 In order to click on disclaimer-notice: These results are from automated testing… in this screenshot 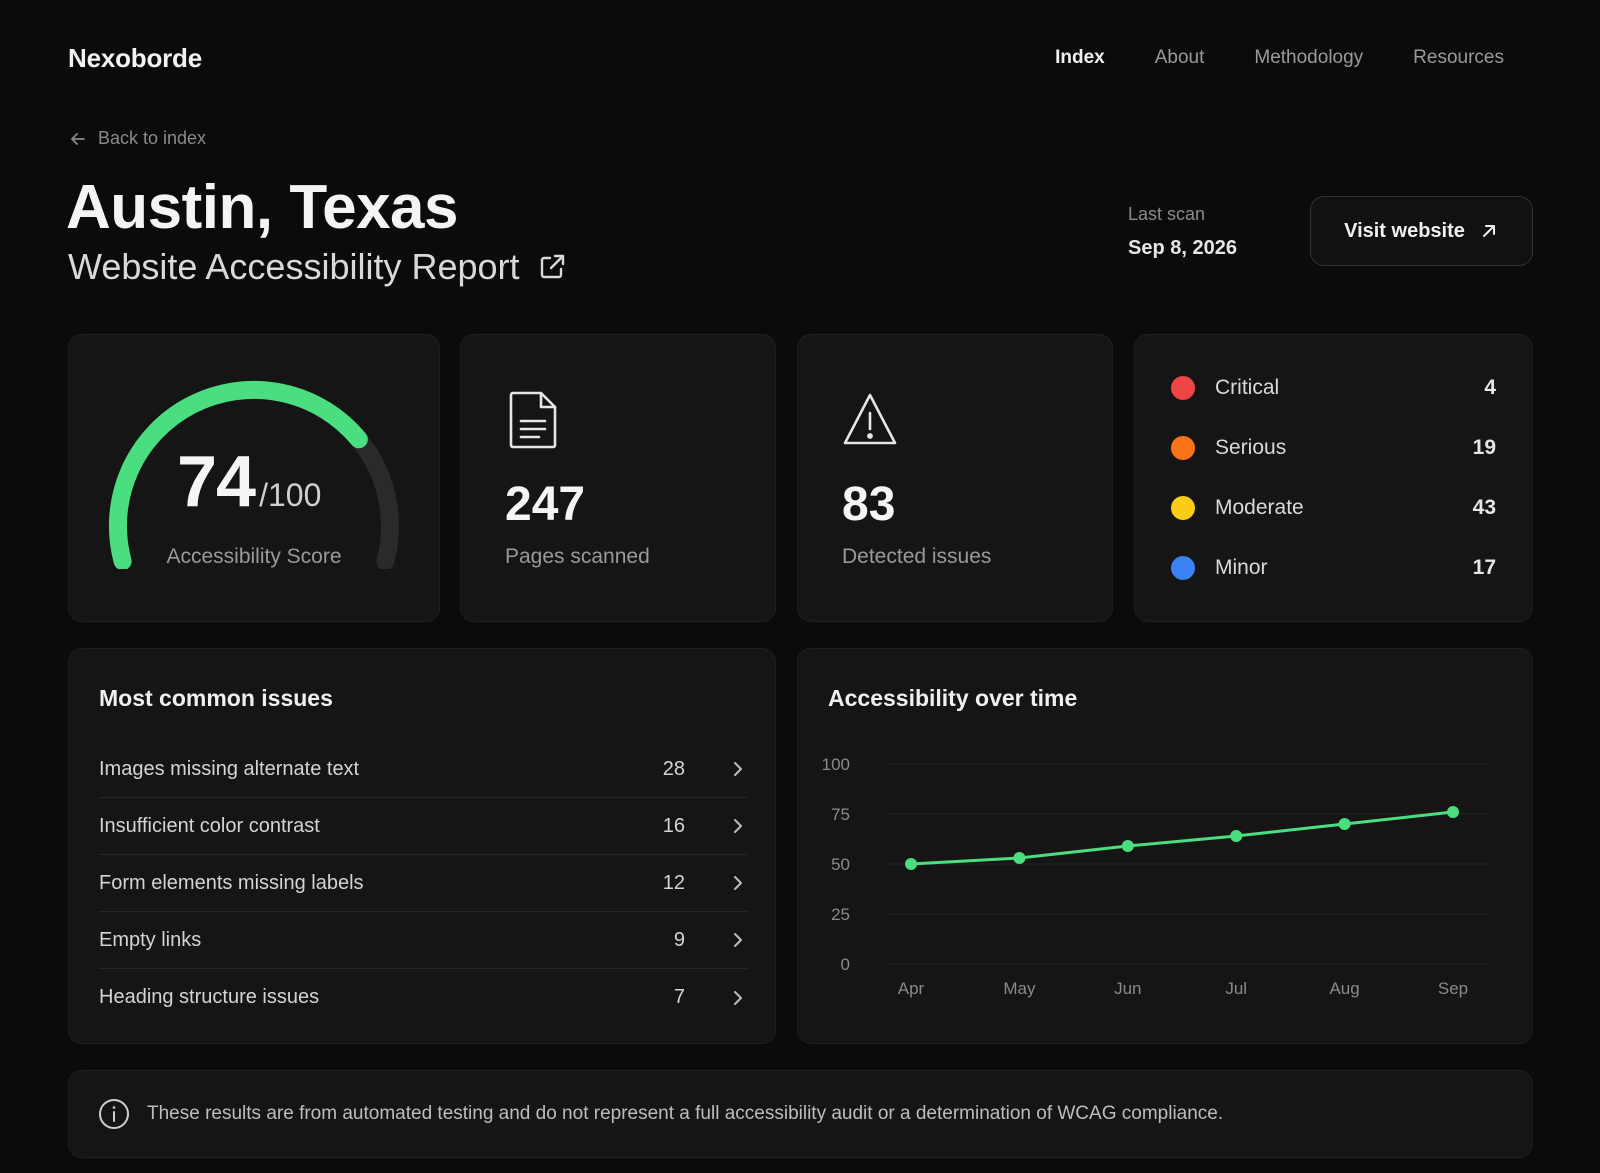, I will do `click(800, 1114)`.